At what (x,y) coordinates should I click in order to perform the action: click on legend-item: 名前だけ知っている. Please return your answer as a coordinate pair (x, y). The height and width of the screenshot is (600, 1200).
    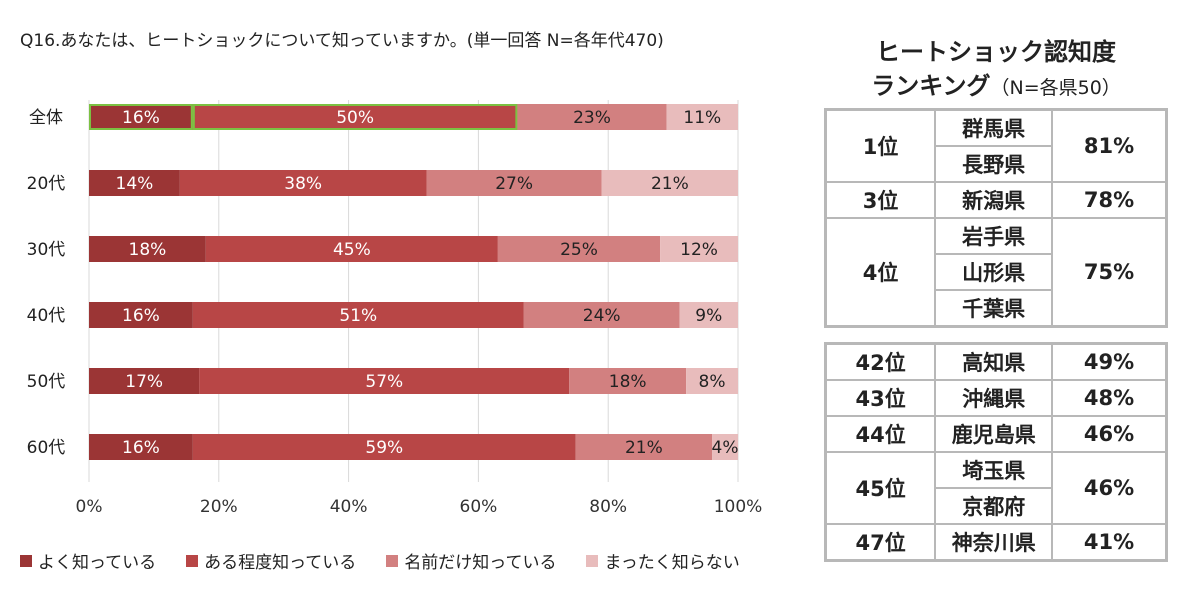
    Looking at the image, I should click on (471, 560).